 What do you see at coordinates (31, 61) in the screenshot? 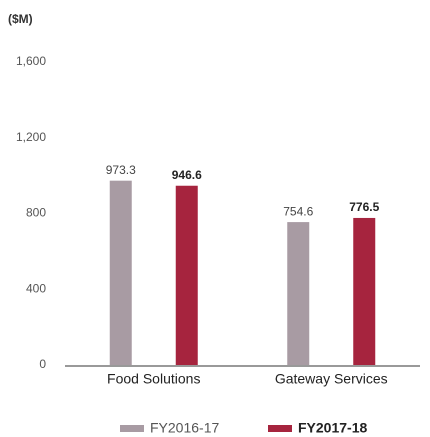
I see `y-tick-label: 1,600` at bounding box center [31, 61].